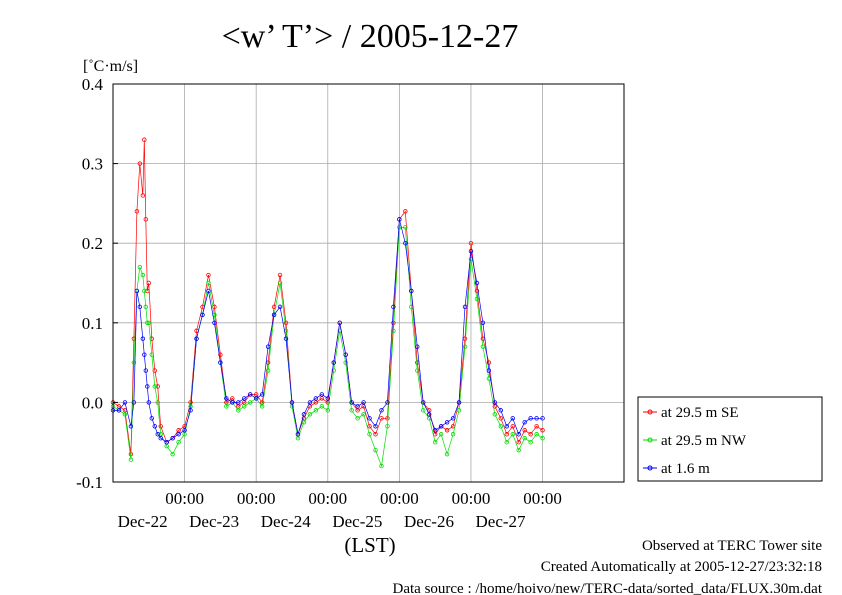 This screenshot has height=595, width=842. I want to click on y-tick-label: -0.1, so click(89, 482).